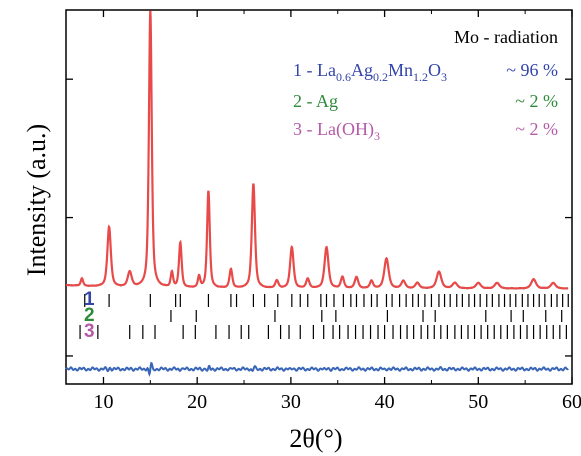 This screenshot has width=581, height=456. Describe the element at coordinates (89, 299) in the screenshot. I see `phase-index-label: 1` at that location.